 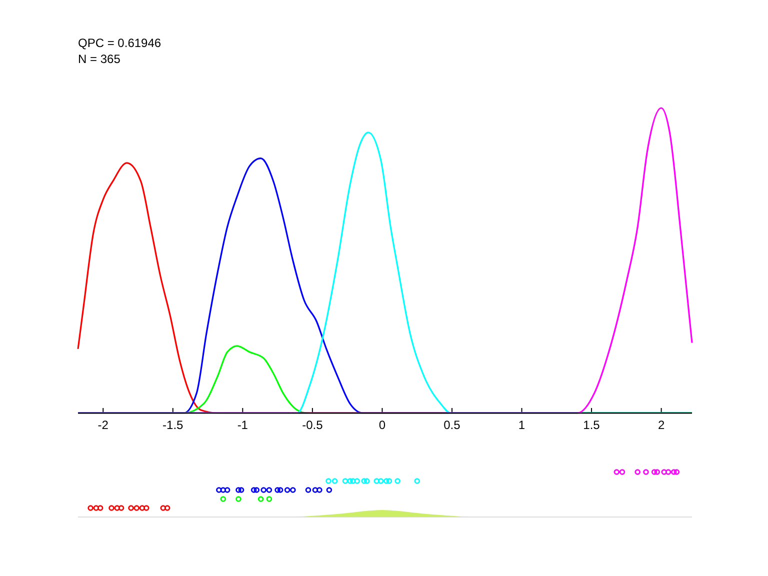 I want to click on x-tick-label: -2, so click(x=103, y=425).